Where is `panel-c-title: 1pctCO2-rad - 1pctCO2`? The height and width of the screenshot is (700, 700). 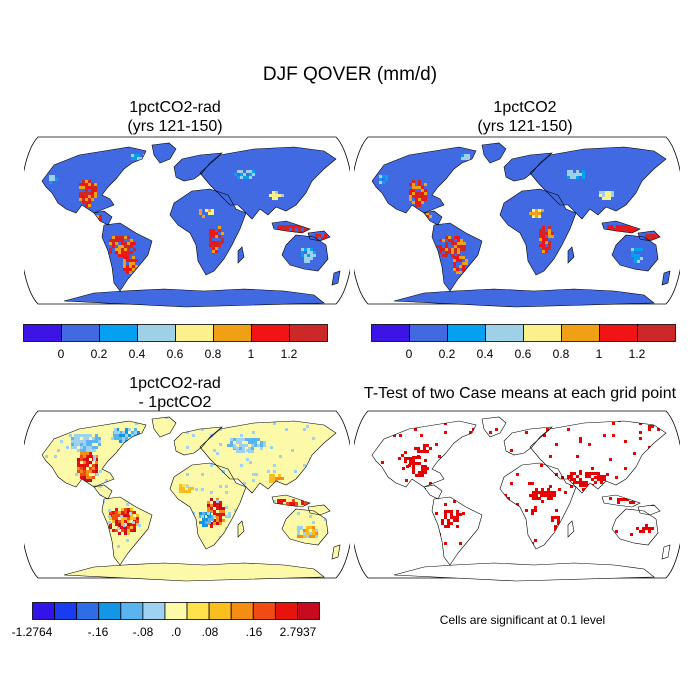
panel-c-title: 1pctCO2-rad - 1pctCO2 is located at coordinates (175, 393).